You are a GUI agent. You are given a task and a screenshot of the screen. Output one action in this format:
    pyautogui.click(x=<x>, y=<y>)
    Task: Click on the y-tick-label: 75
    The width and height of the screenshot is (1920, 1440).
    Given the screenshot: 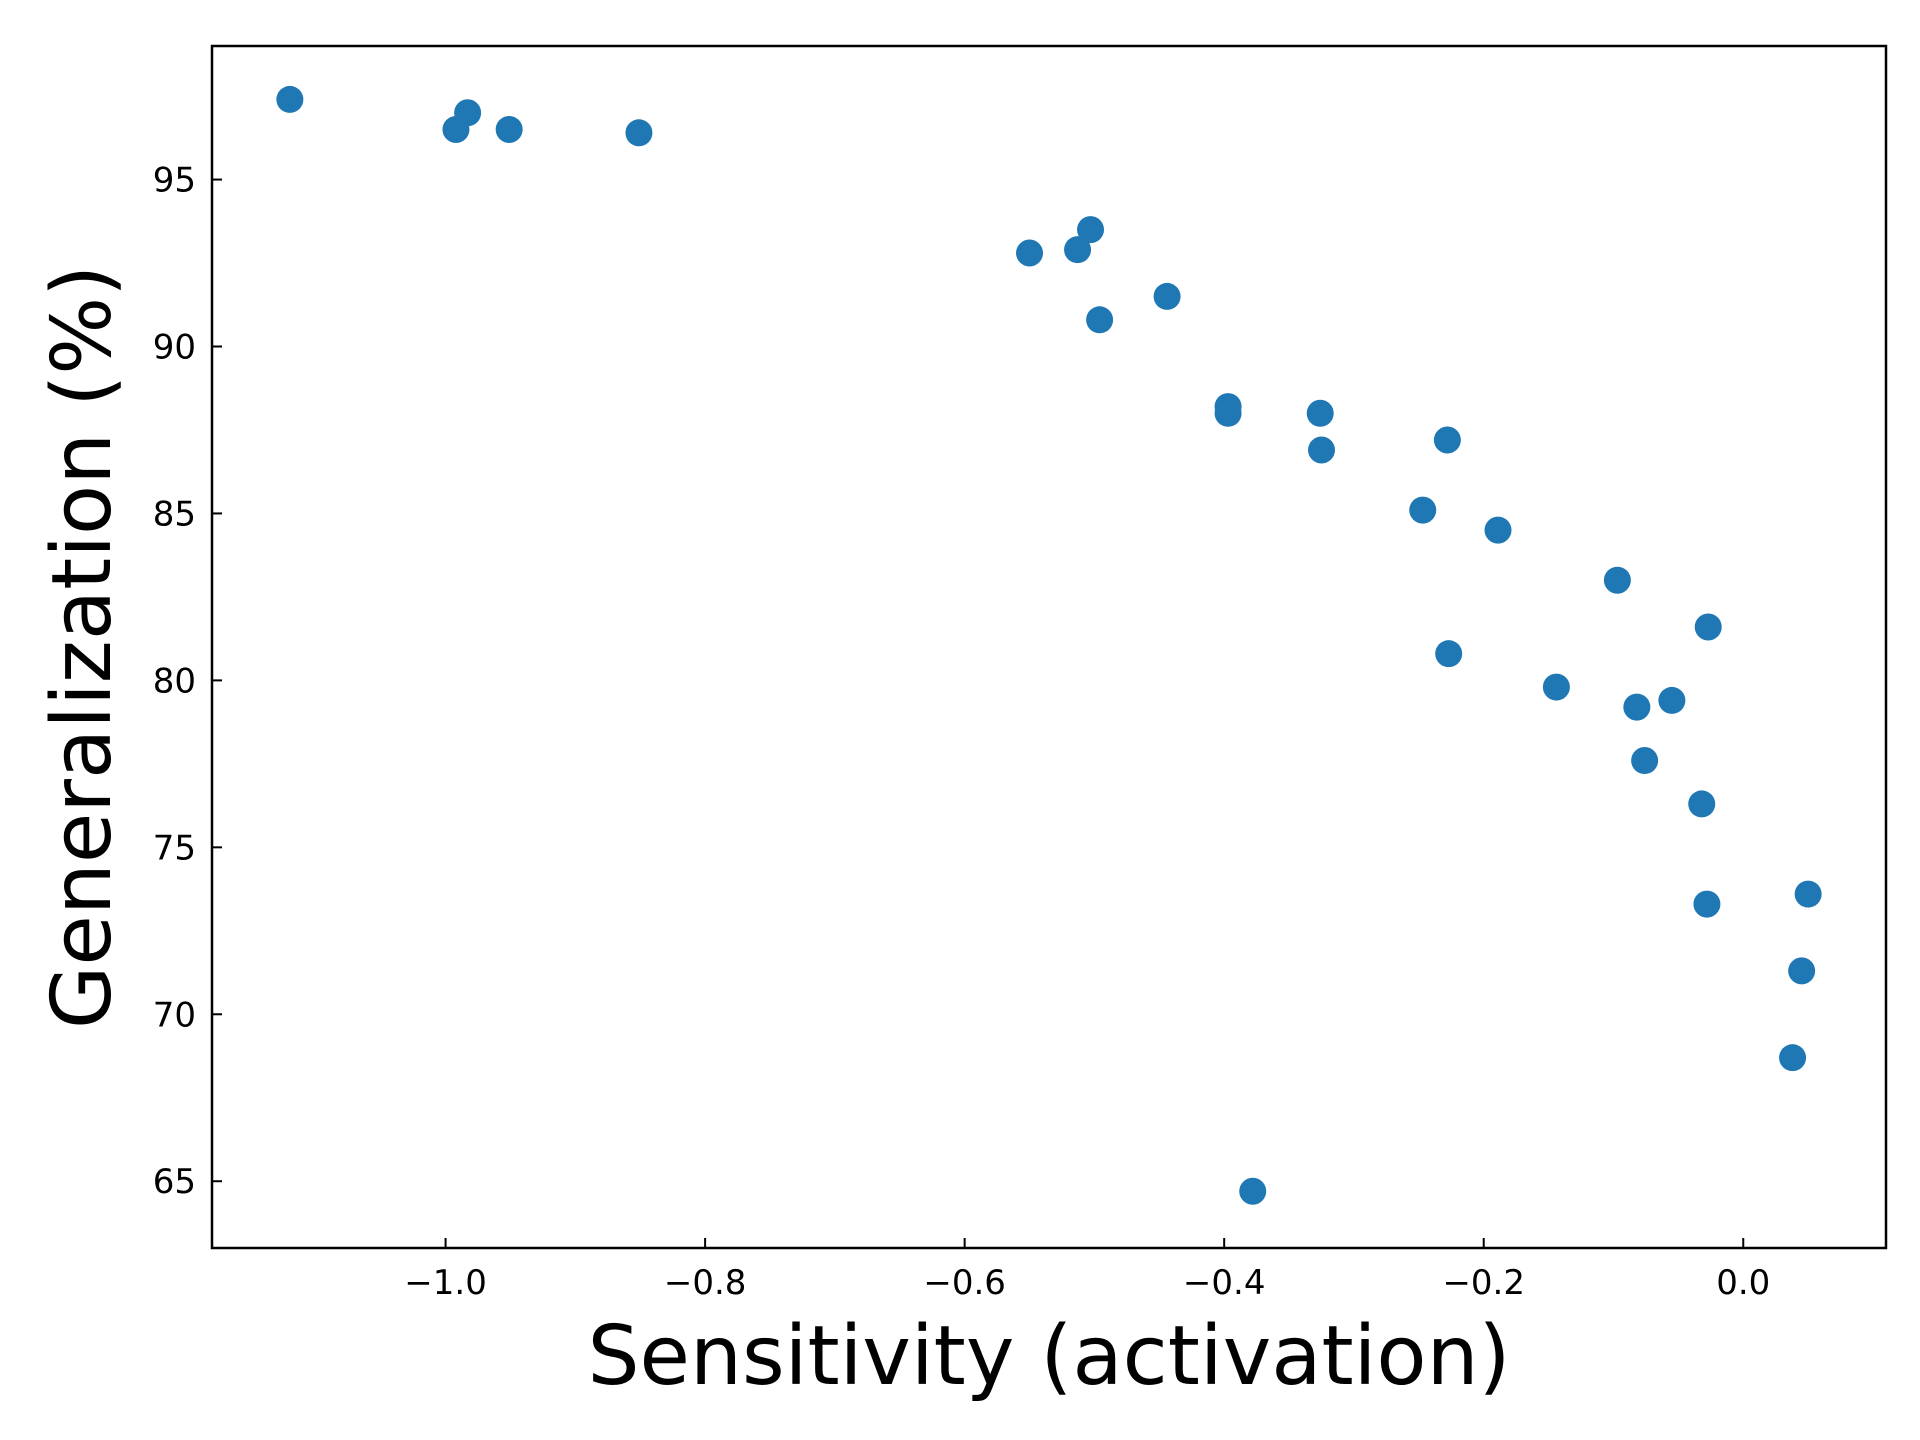 What is the action you would take?
    pyautogui.click(x=174, y=848)
    